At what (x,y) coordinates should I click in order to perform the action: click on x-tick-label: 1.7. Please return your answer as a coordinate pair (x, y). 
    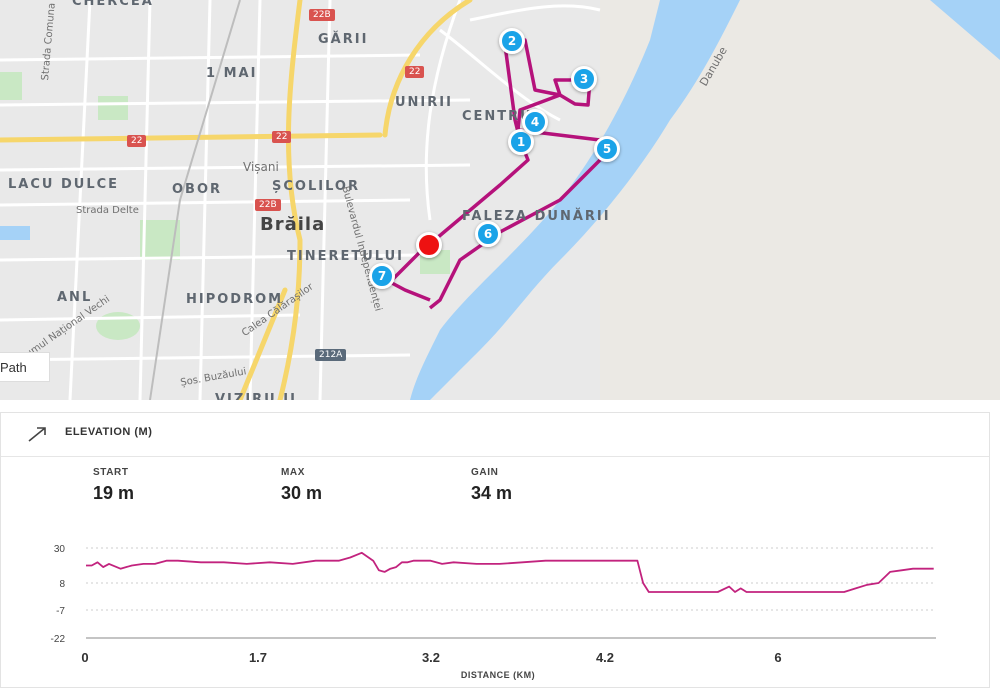
    Looking at the image, I should click on (258, 657).